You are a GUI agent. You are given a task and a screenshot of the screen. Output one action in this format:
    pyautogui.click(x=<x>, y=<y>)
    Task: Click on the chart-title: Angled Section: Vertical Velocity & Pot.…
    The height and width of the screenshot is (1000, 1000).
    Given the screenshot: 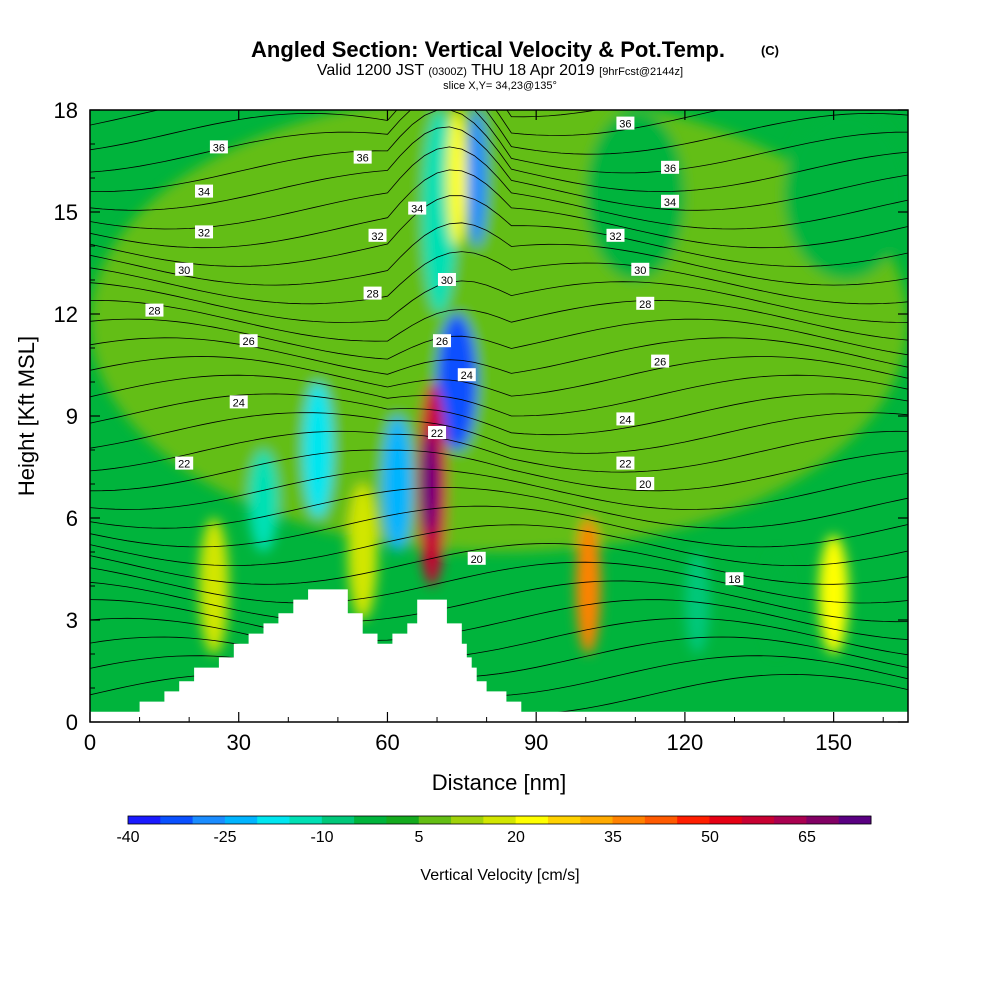 What is the action you would take?
    pyautogui.click(x=488, y=49)
    